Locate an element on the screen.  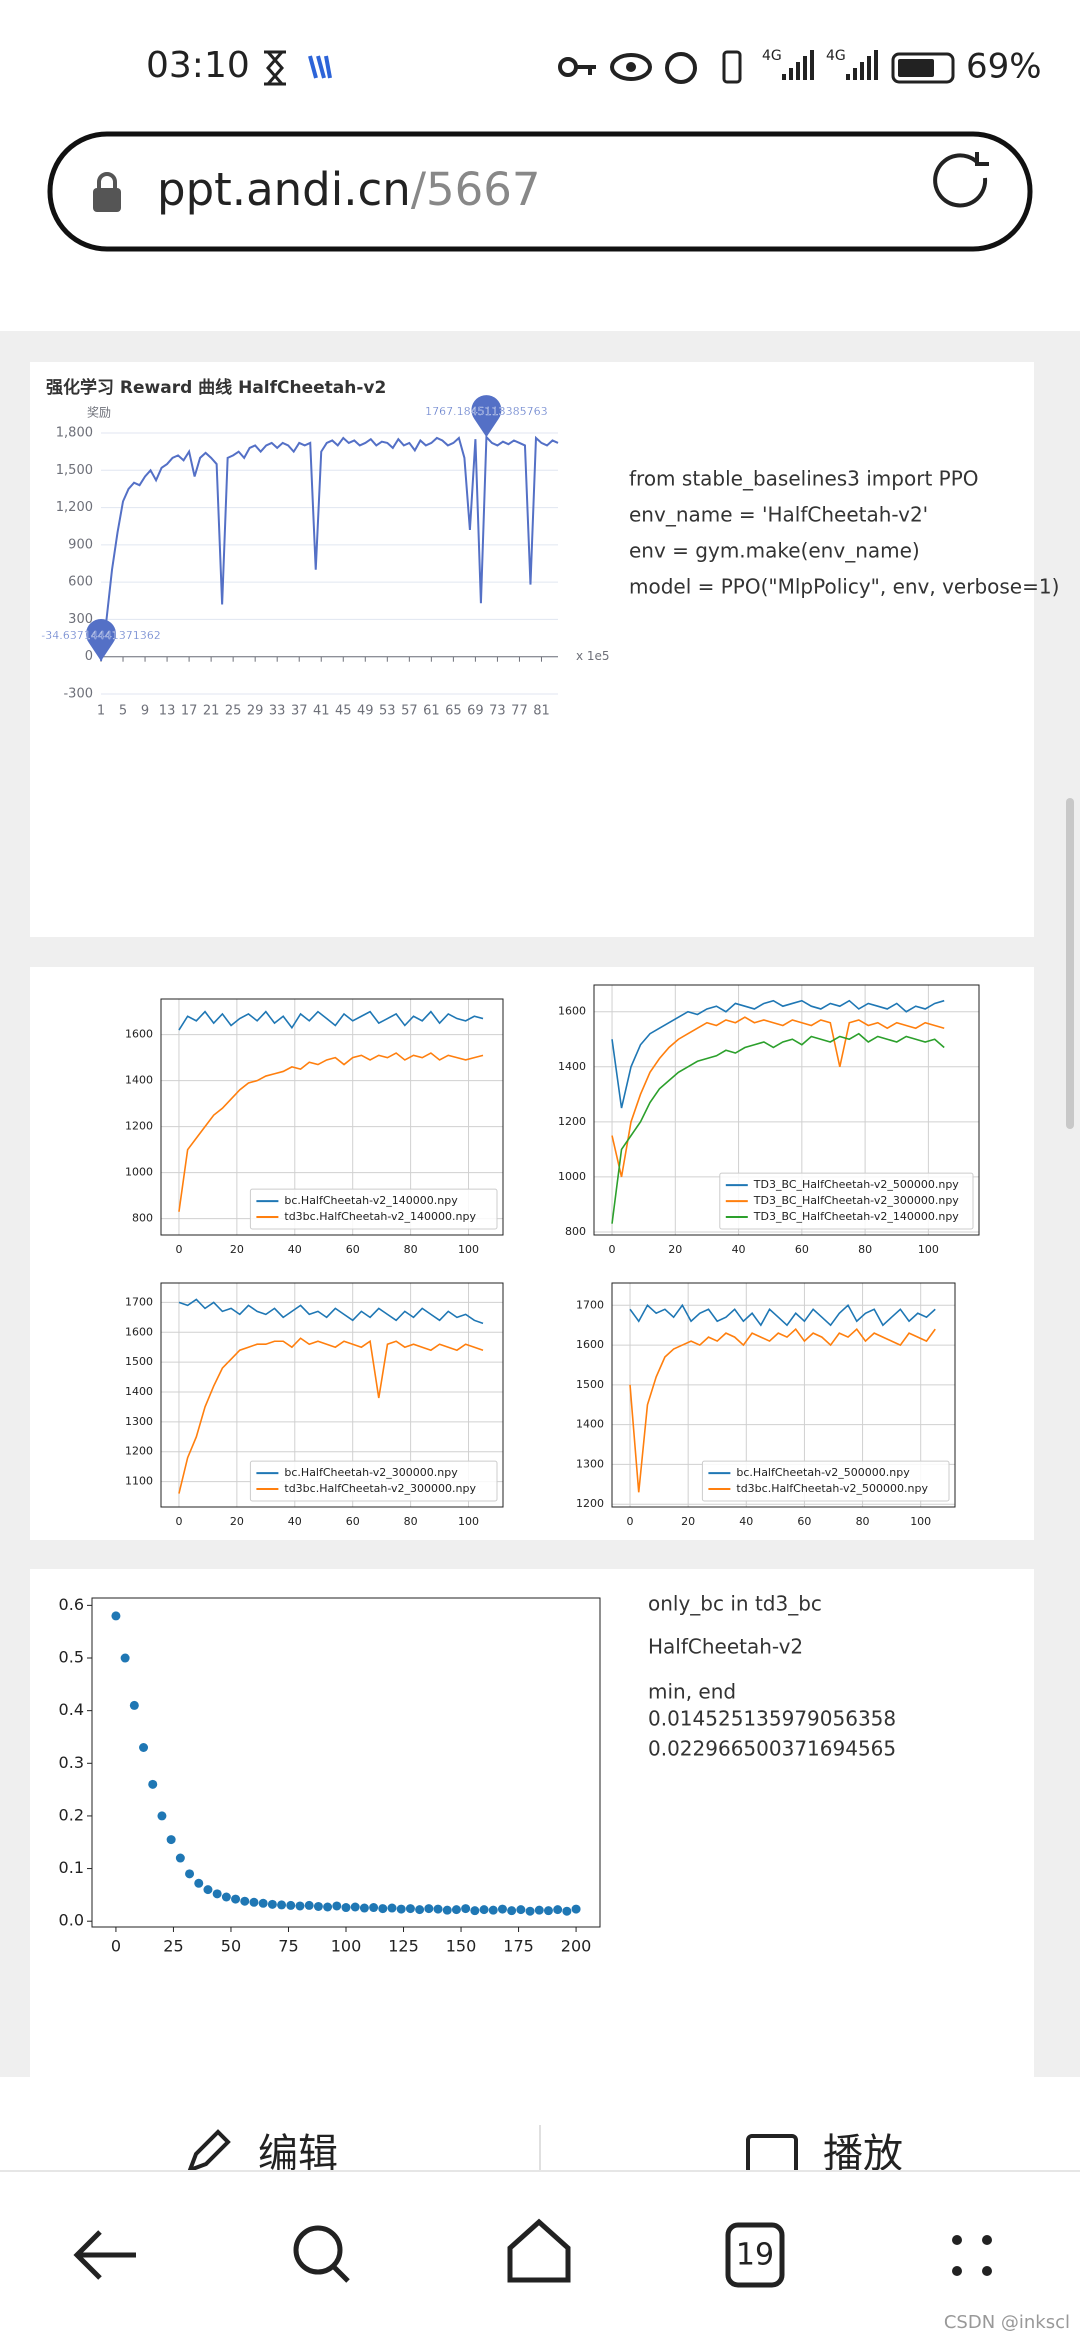
y-tick-label: 0.2 is located at coordinates (71, 1814).